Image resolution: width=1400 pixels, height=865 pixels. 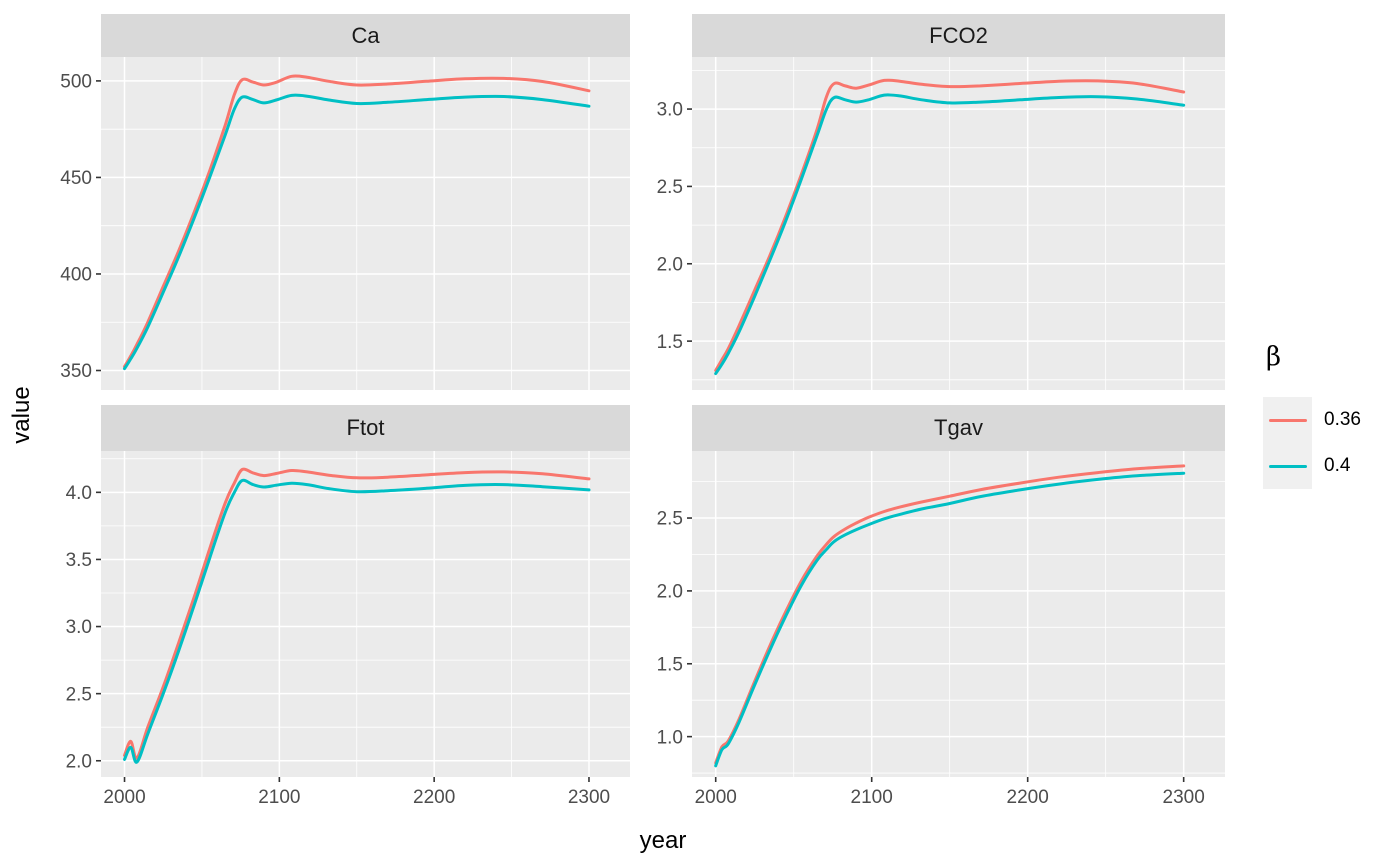 I want to click on y-tick-label: 450, so click(x=76, y=178).